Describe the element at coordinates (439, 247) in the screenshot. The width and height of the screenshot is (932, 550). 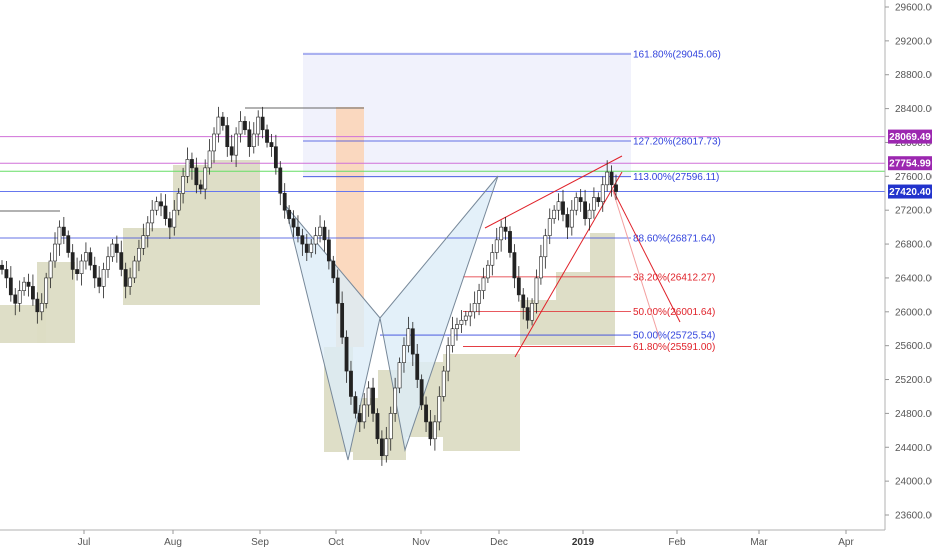
I see `harmonic-leg` at that location.